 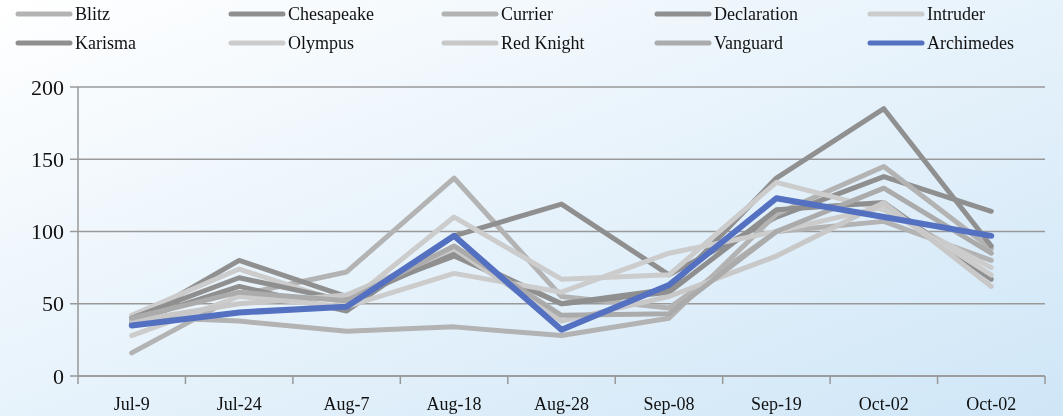 What do you see at coordinates (543, 43) in the screenshot?
I see `legend-label: Red Knight` at bounding box center [543, 43].